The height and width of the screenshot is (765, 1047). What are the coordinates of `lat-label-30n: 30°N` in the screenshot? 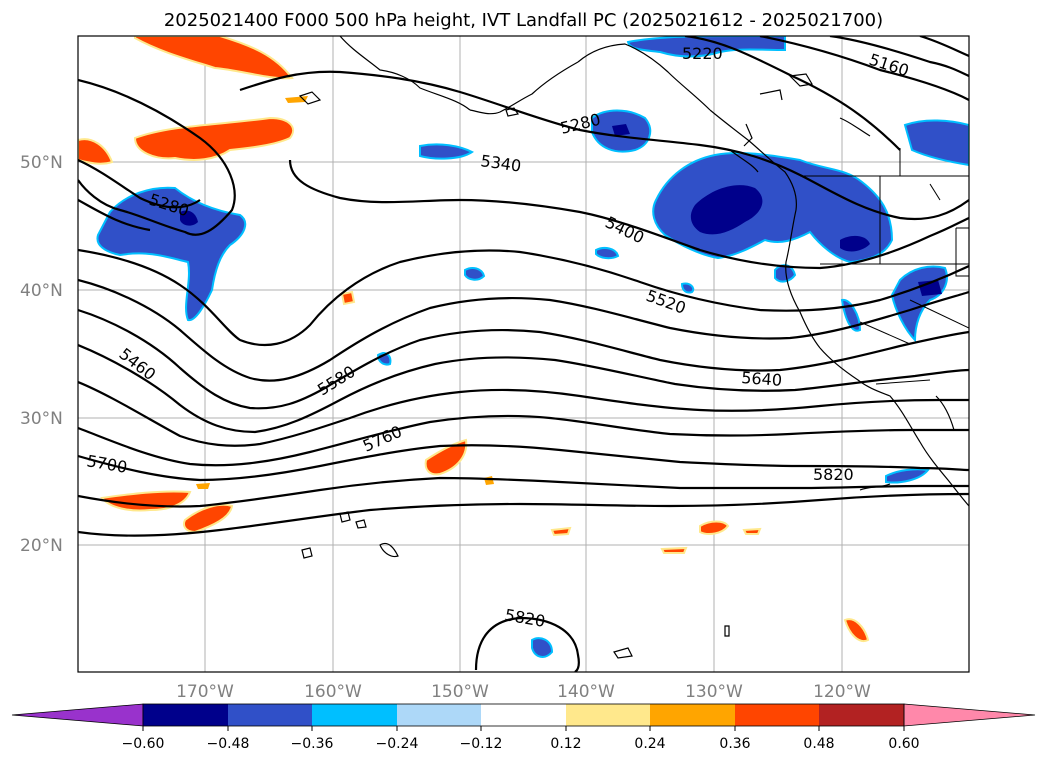 It's located at (41, 419).